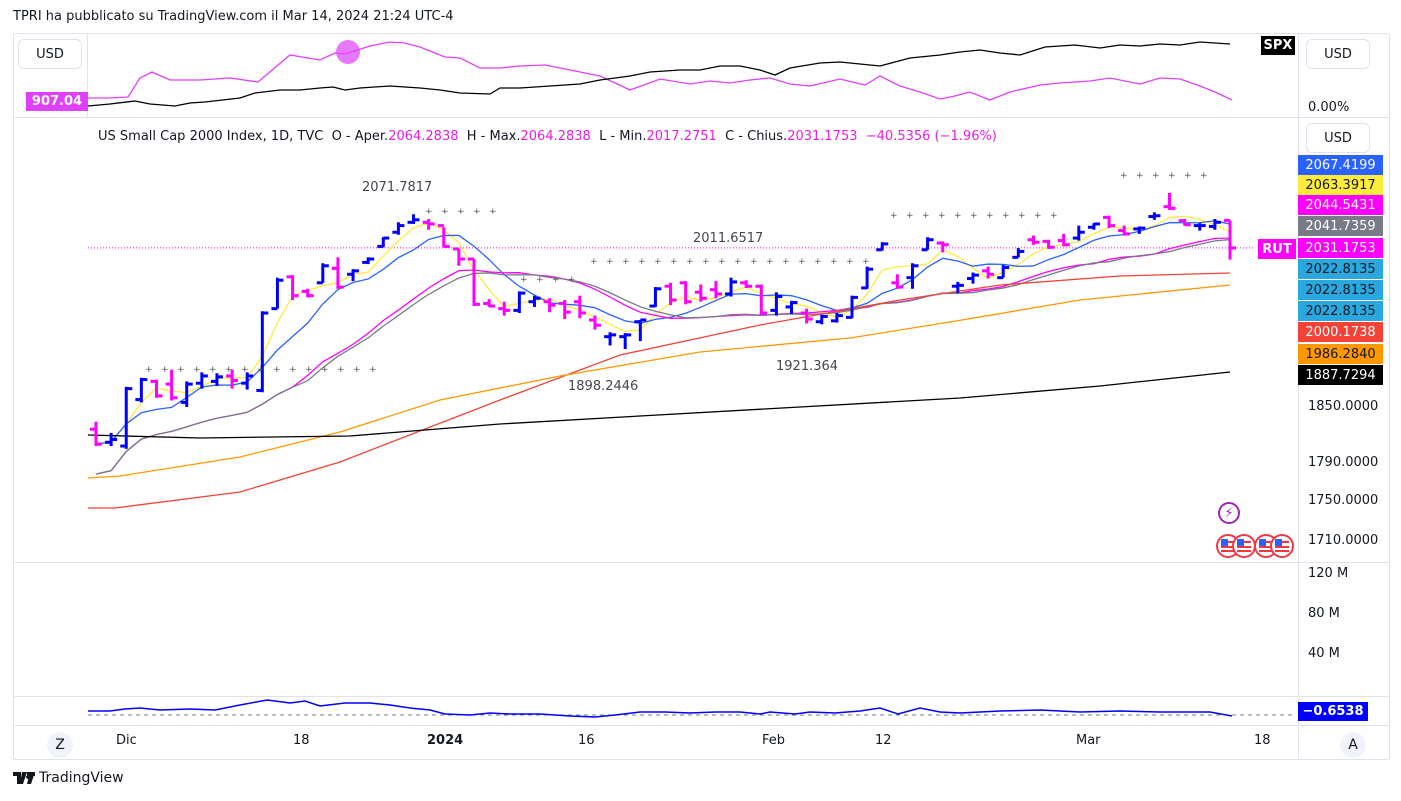 This screenshot has width=1401, height=801. I want to click on main-currency-button: USD, so click(1338, 138).